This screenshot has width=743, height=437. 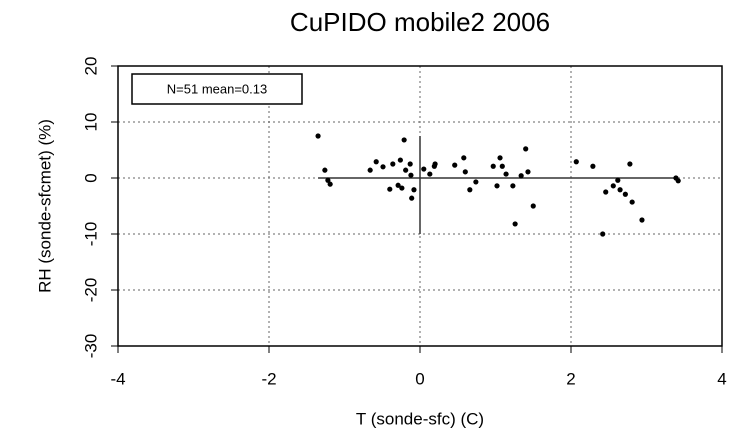 What do you see at coordinates (419, 378) in the screenshot?
I see `x-tick-label: 0` at bounding box center [419, 378].